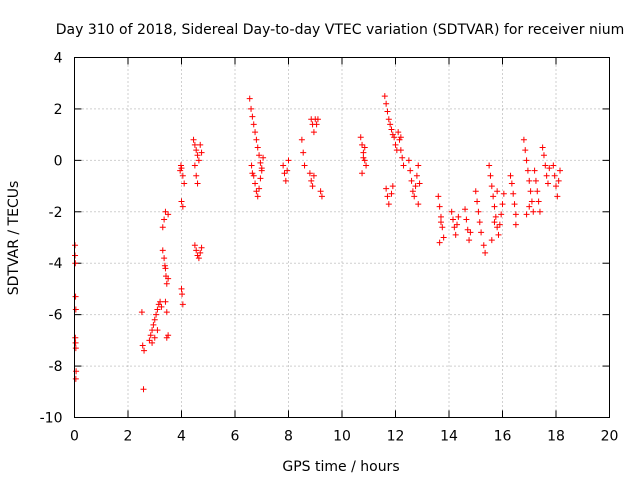 The image size is (640, 480). I want to click on y-axis-tick-labels: -10 -8 -6 -4 -2 0 2 4, so click(51, 239).